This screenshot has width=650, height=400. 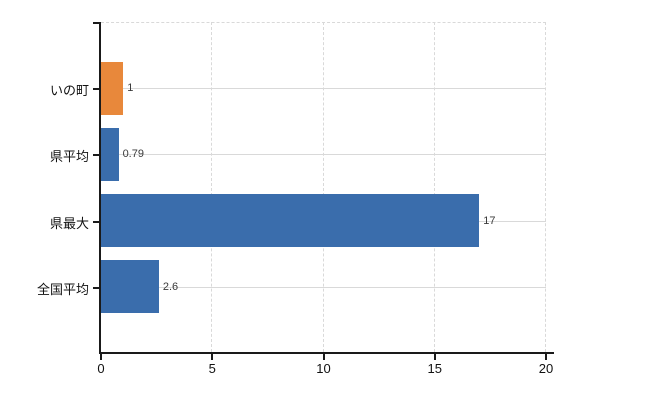 What do you see at coordinates (489, 220) in the screenshot?
I see `bar-value-label: 17` at bounding box center [489, 220].